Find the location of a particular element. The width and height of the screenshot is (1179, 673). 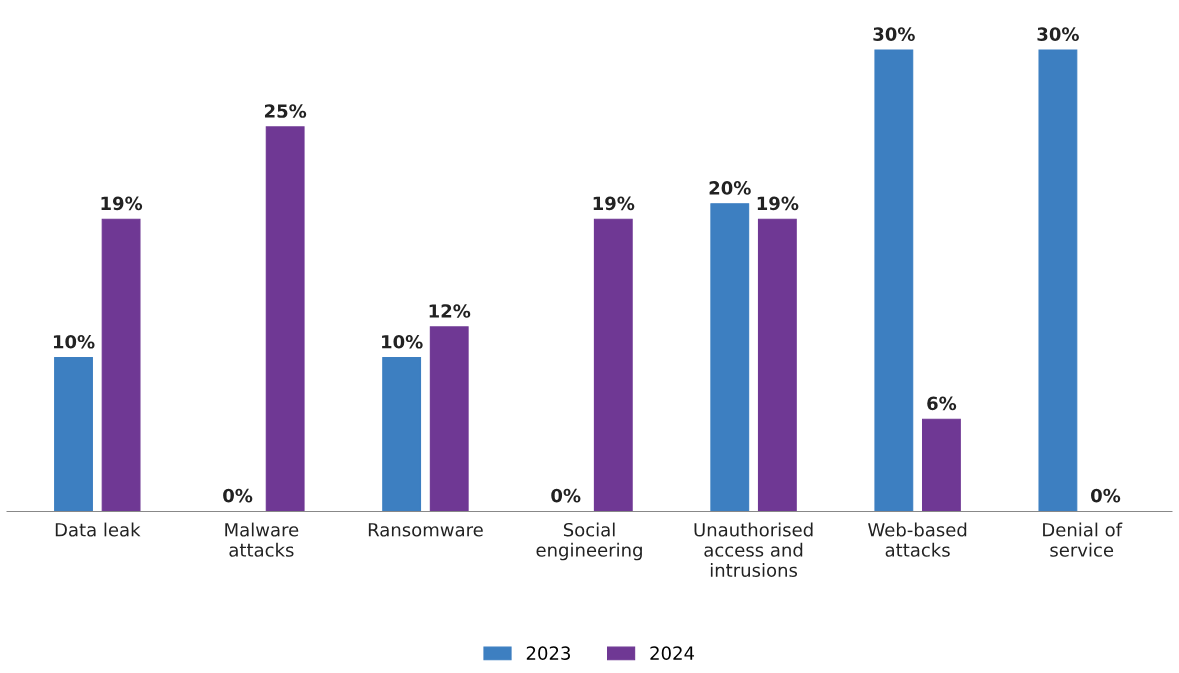

data-label: 12% is located at coordinates (450, 311).